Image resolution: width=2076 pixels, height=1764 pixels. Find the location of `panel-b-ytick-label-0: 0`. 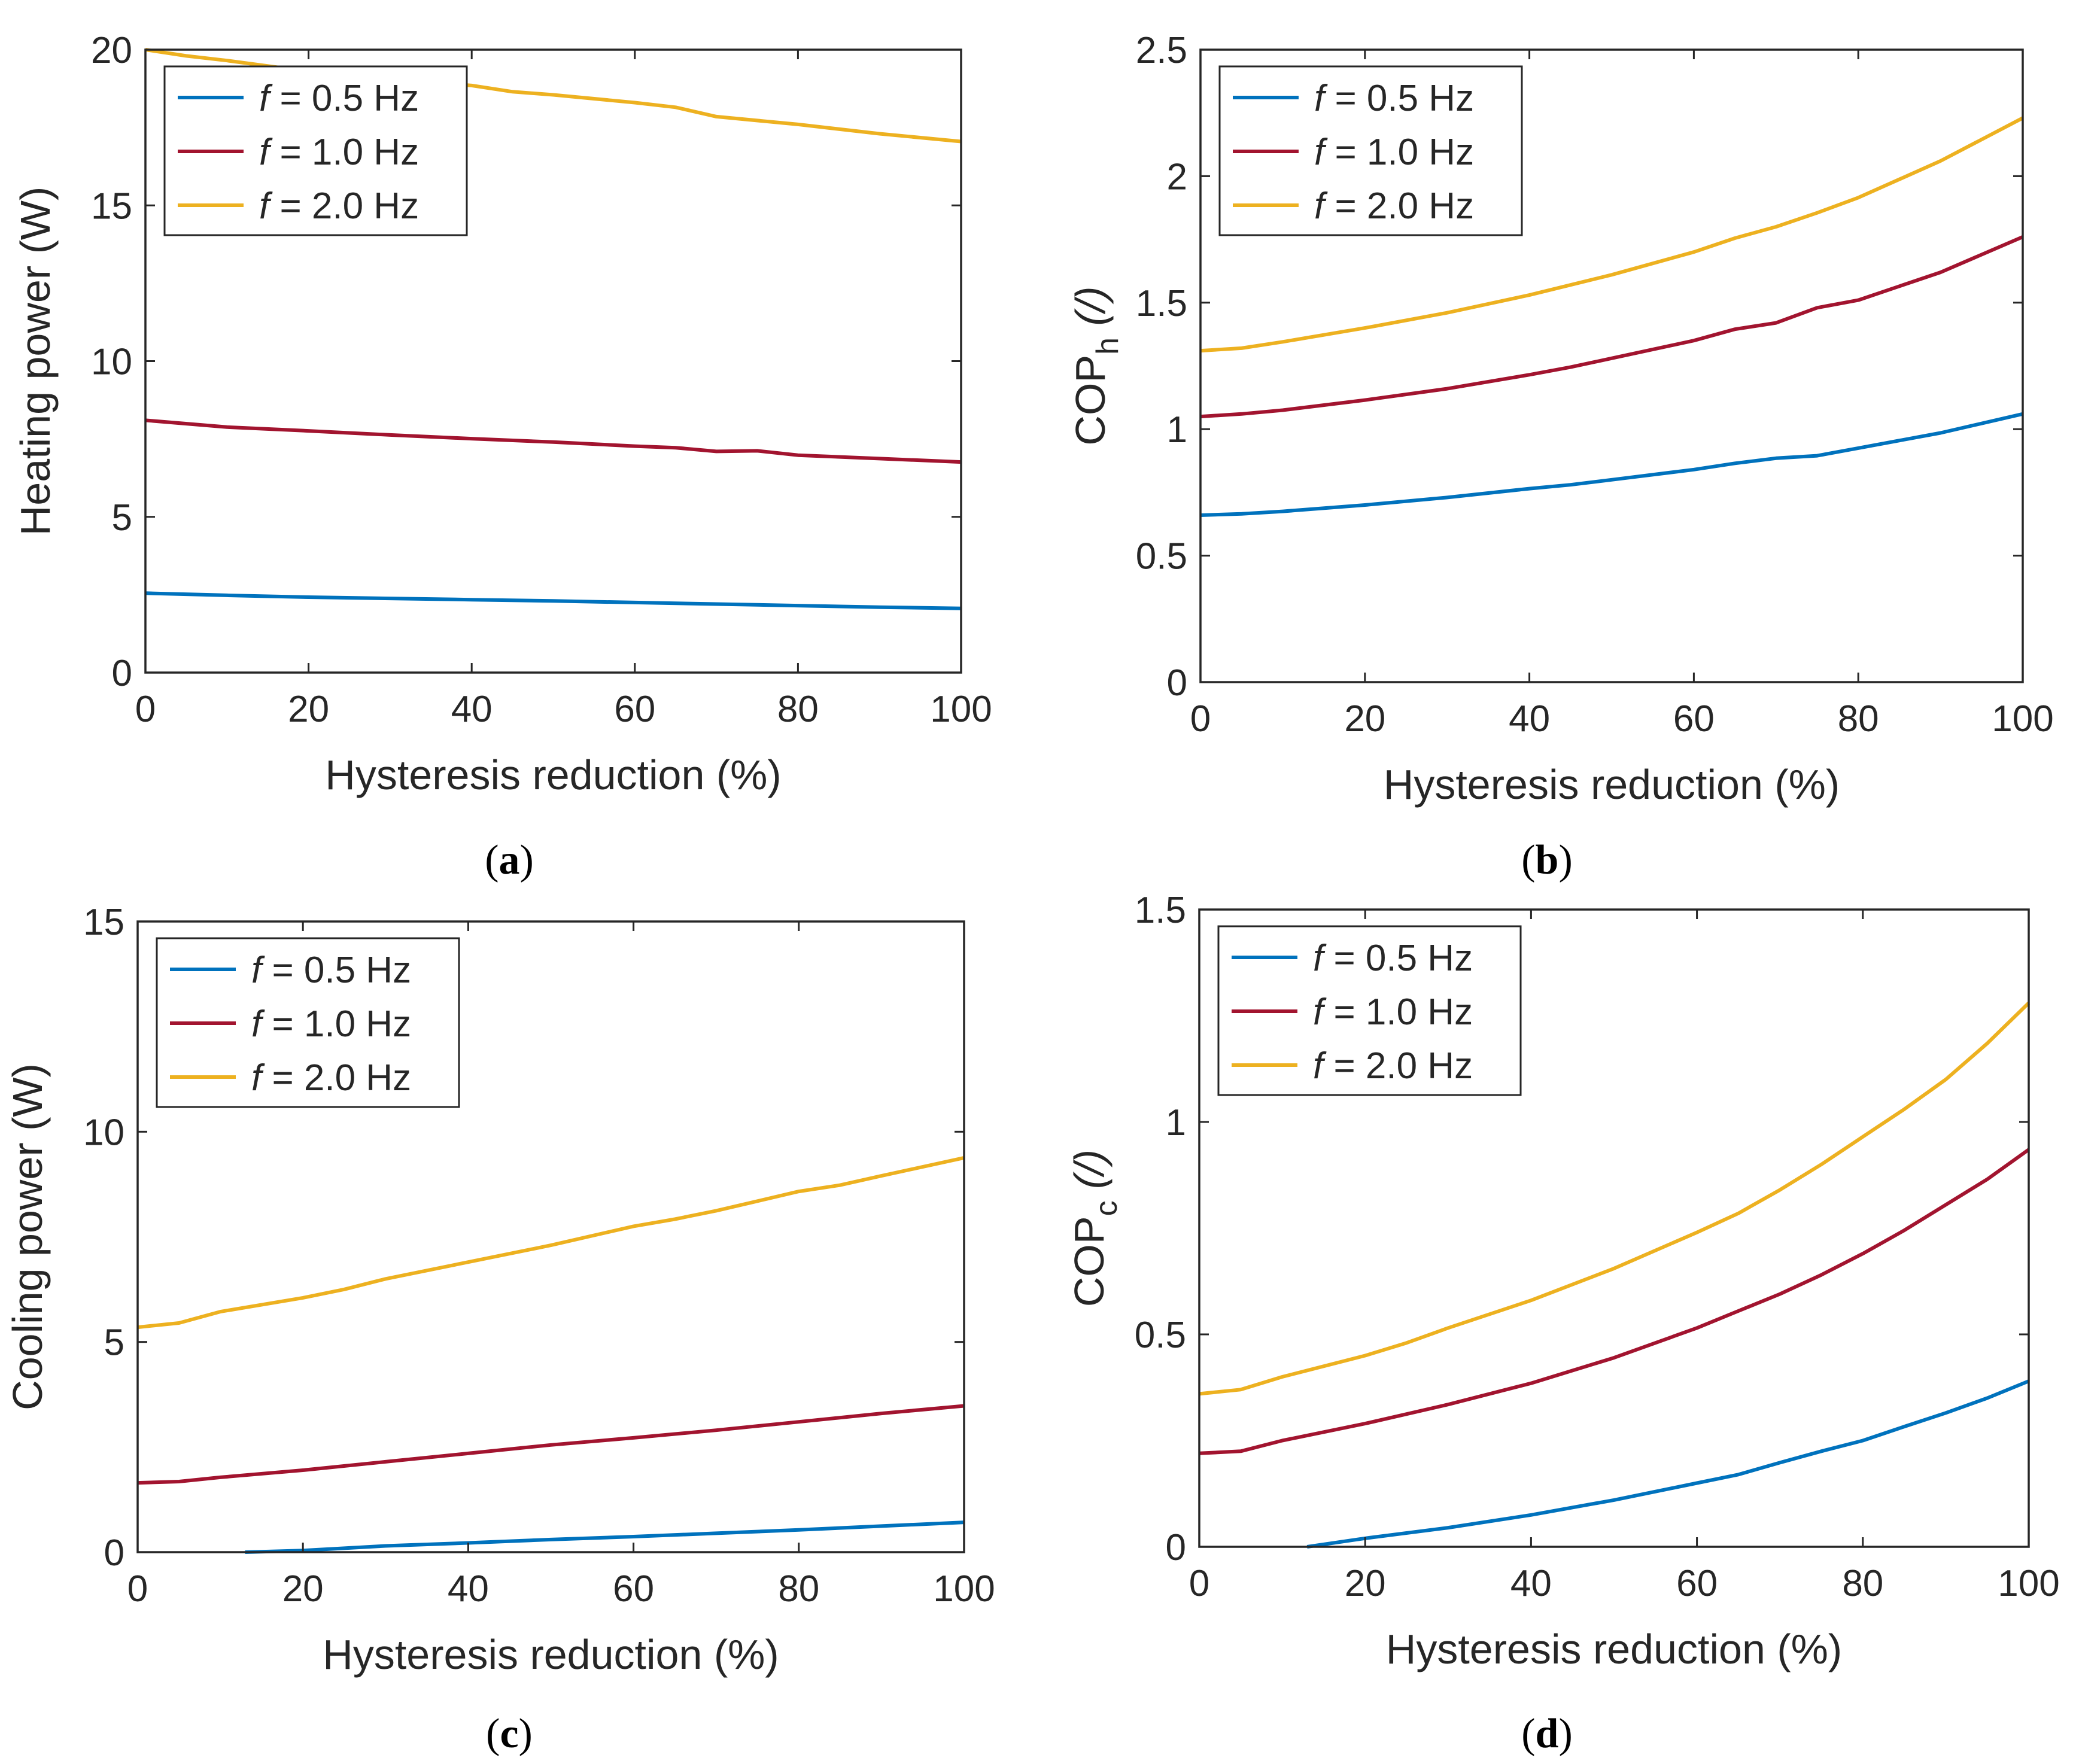

panel-b-ytick-label-0: 0 is located at coordinates (1177, 683).